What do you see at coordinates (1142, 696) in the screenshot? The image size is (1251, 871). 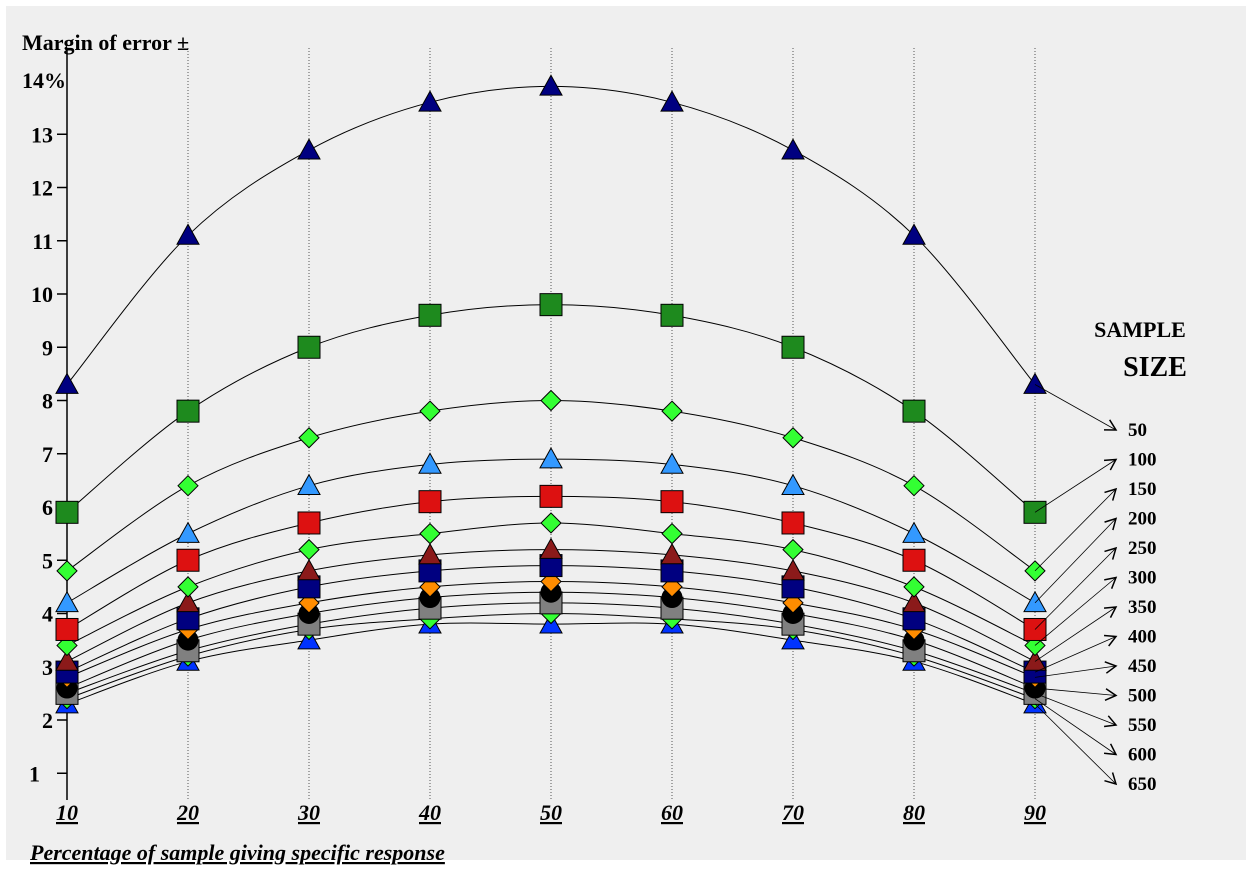 I see `legend-entry-500: 500` at bounding box center [1142, 696].